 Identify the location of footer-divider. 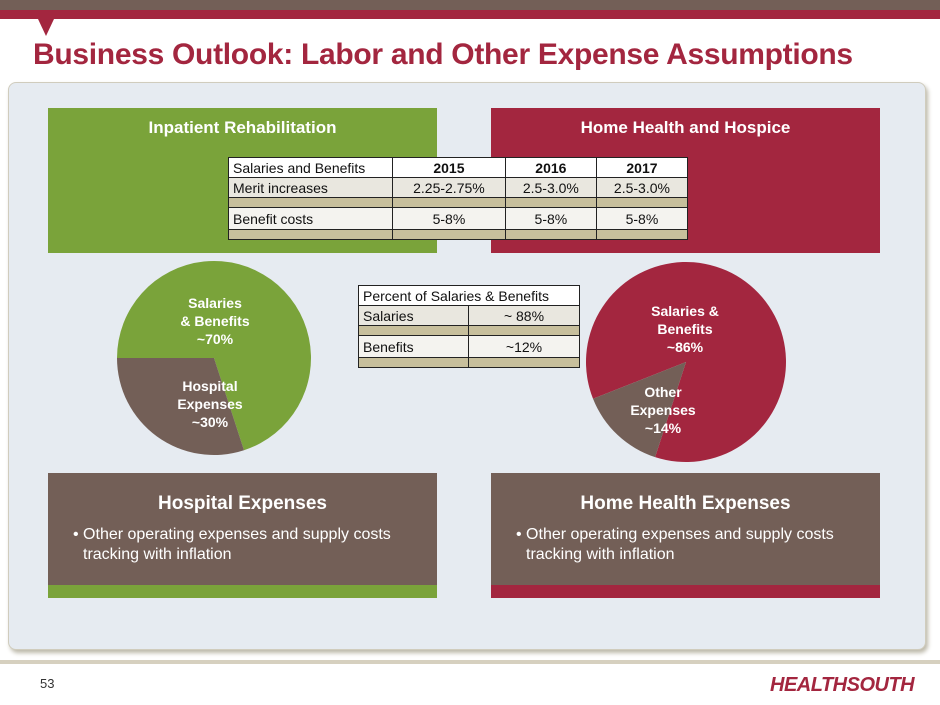
(470, 662).